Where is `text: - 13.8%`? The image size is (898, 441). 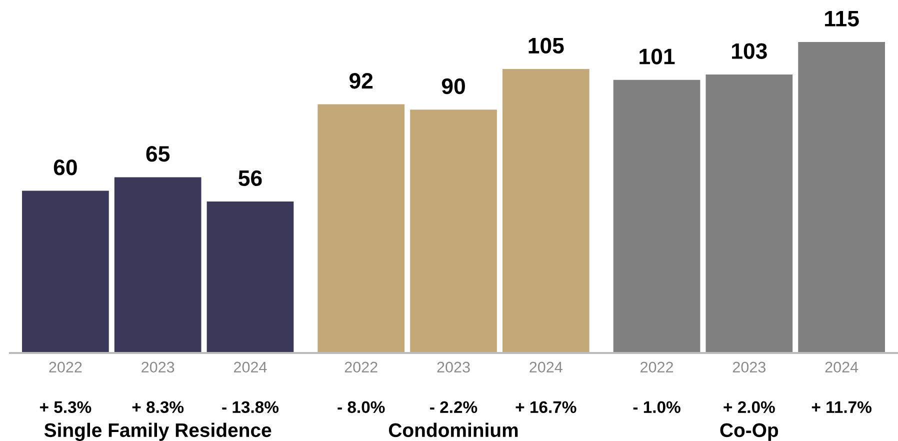
text: - 13.8% is located at coordinates (250, 407).